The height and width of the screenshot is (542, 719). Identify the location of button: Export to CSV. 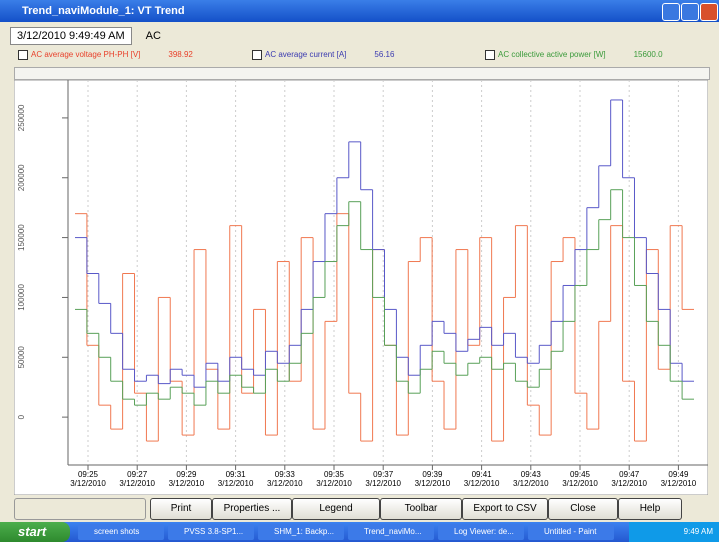
(505, 509).